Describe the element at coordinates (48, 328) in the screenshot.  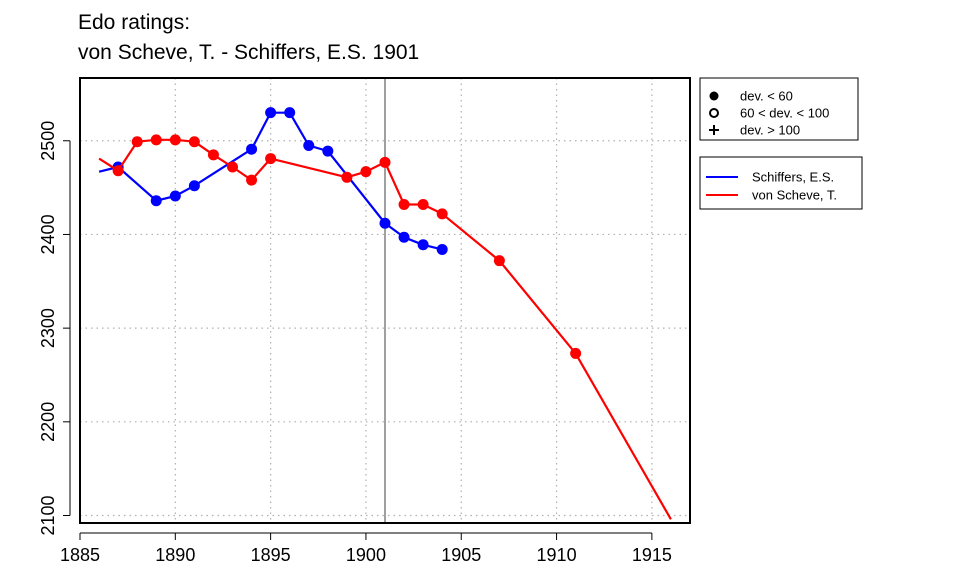
I see `y-tick-label: 2300` at that location.